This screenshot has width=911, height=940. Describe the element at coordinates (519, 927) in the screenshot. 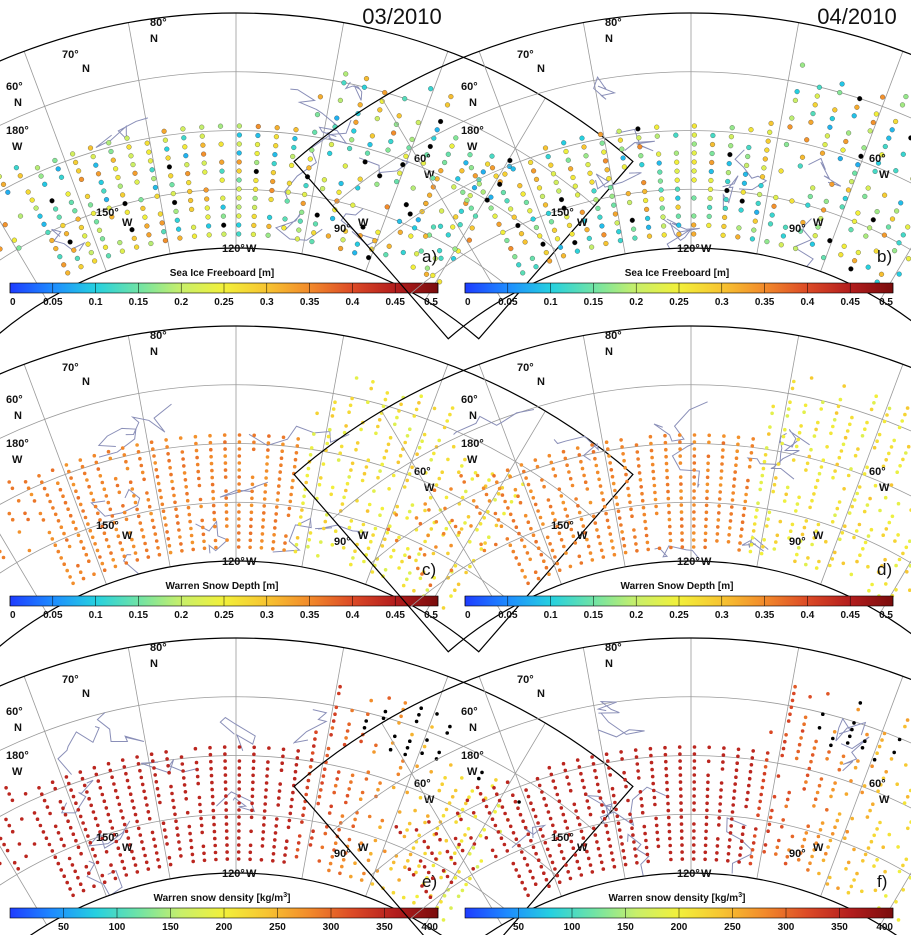

I see `colorbar-tick-label: 50` at that location.